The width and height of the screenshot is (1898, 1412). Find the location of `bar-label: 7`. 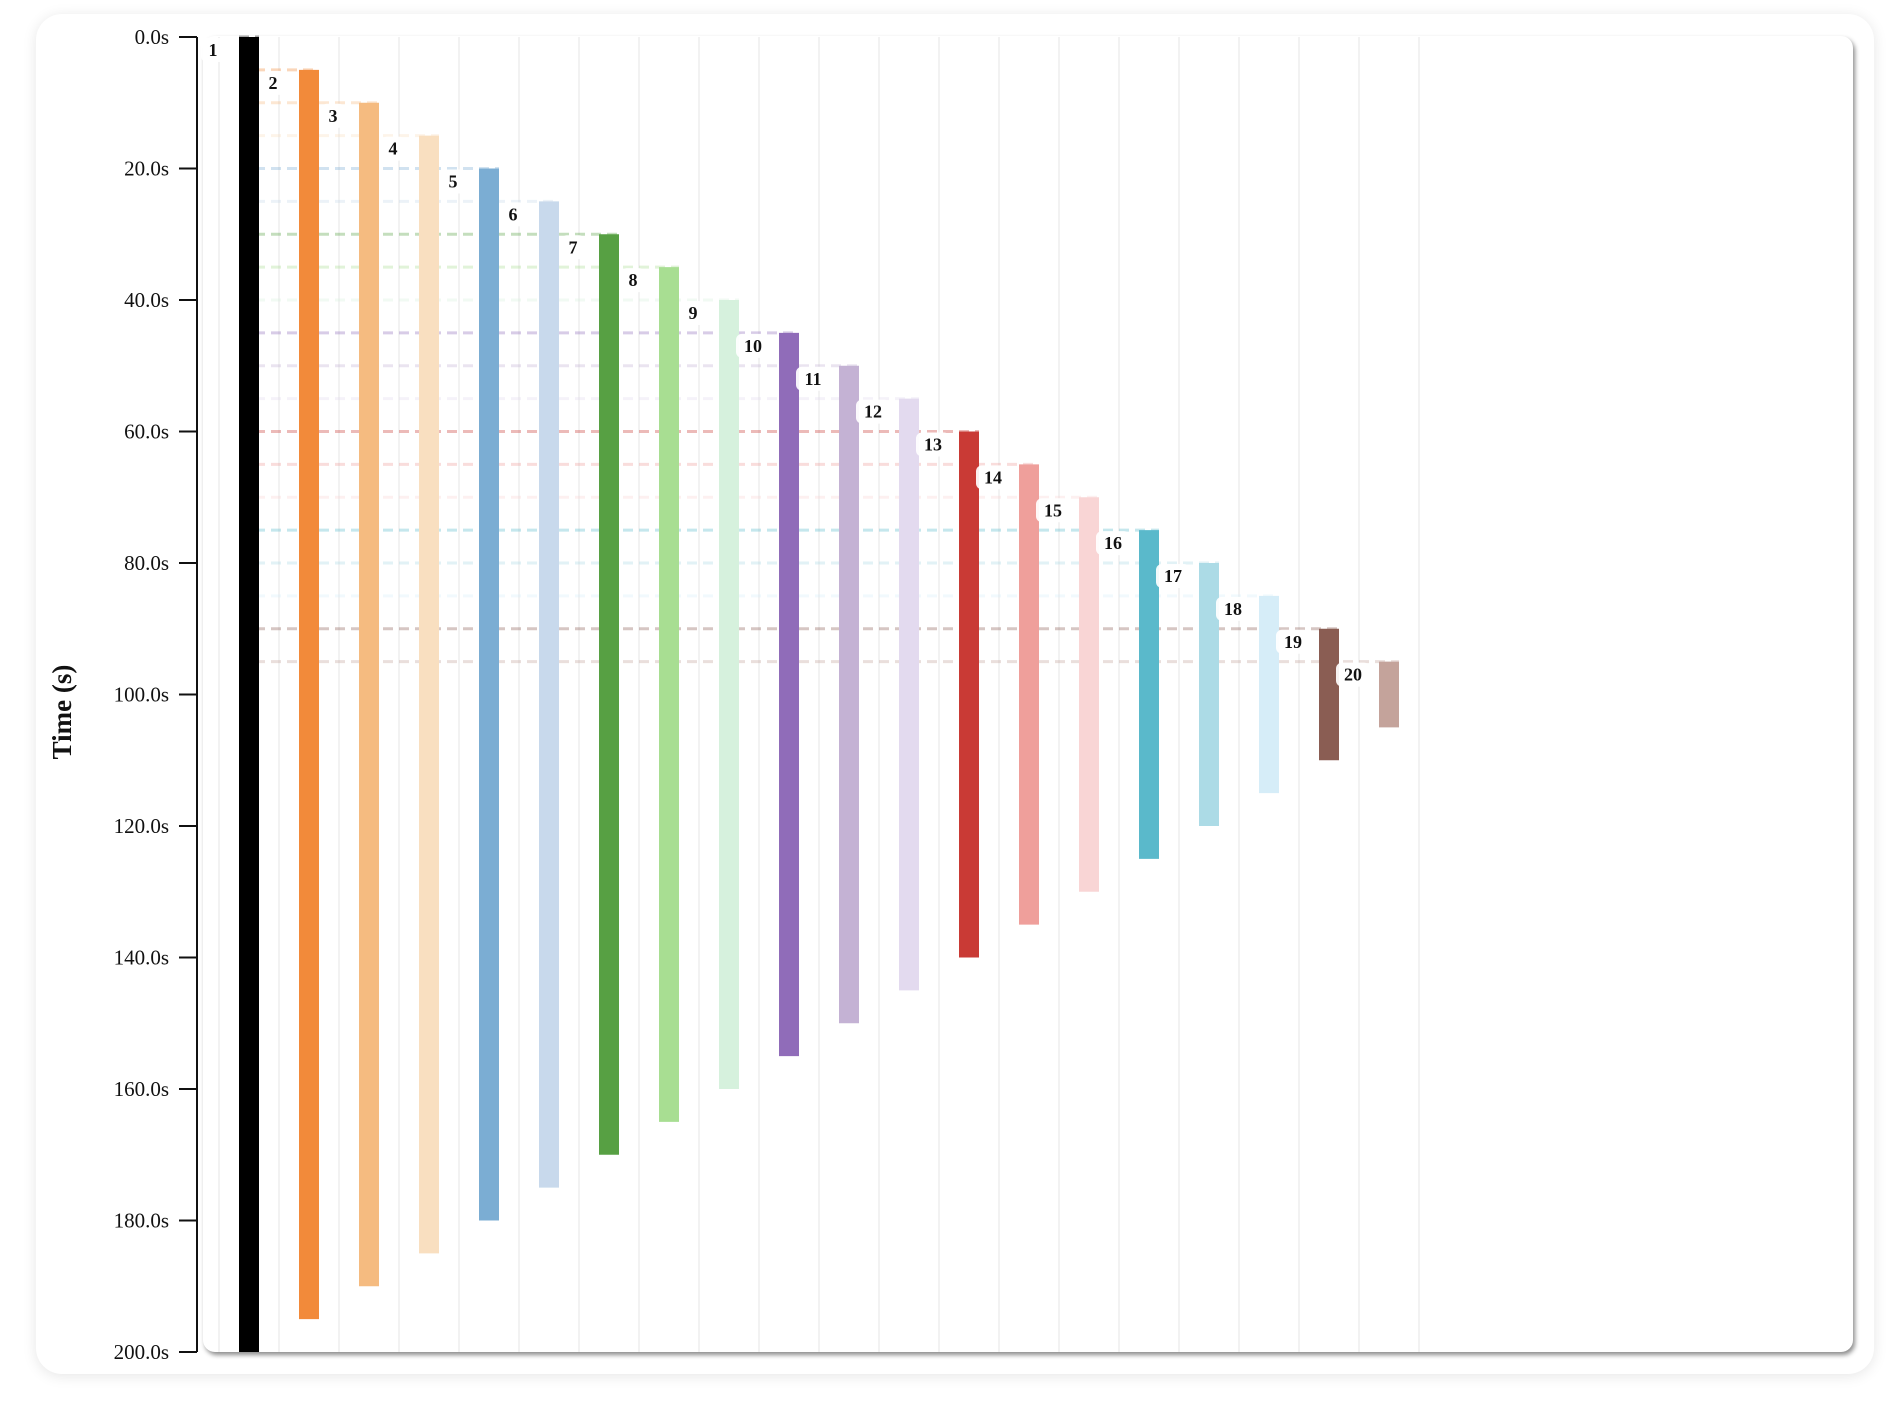

bar-label: 7 is located at coordinates (573, 247).